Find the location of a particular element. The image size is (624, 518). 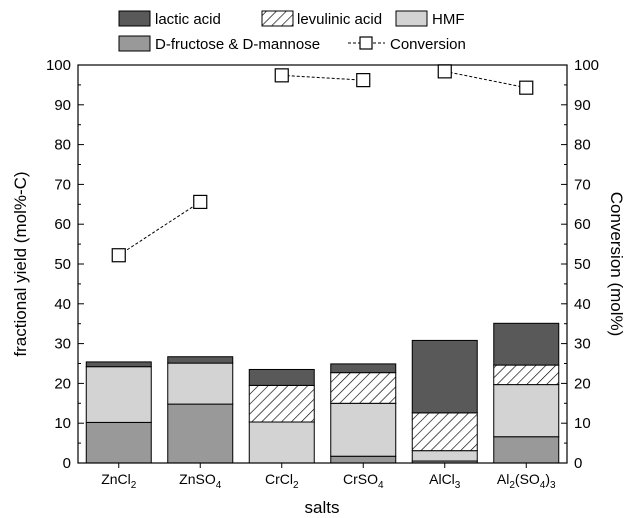

x-tick-label-4: AlCl3 is located at coordinates (445, 481).